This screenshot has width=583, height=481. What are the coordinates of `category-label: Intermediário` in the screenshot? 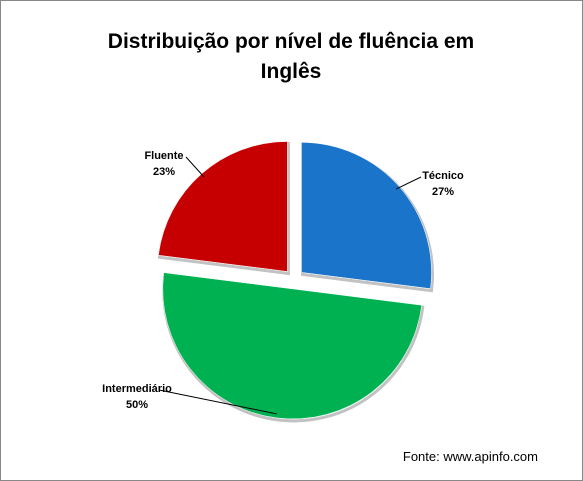 It's located at (137, 389).